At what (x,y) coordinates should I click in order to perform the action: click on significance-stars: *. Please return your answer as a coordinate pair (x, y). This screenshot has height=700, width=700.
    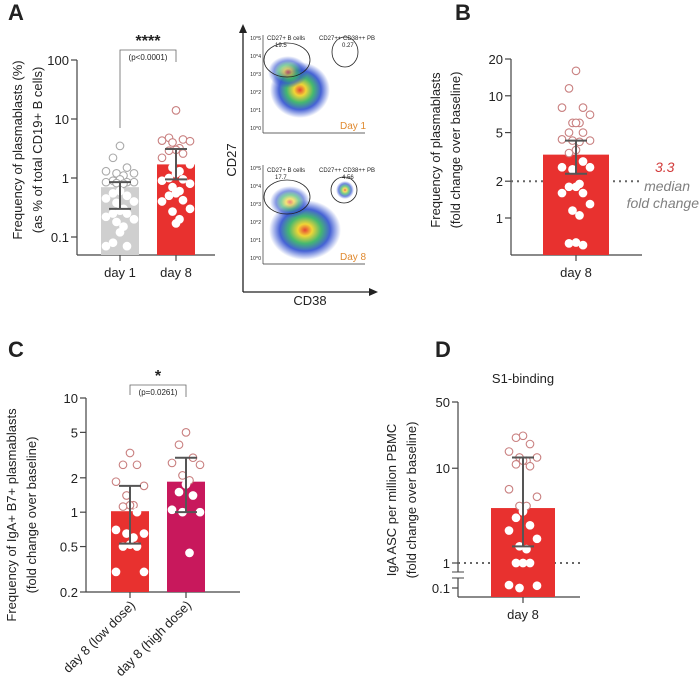
    Looking at the image, I should click on (158, 376).